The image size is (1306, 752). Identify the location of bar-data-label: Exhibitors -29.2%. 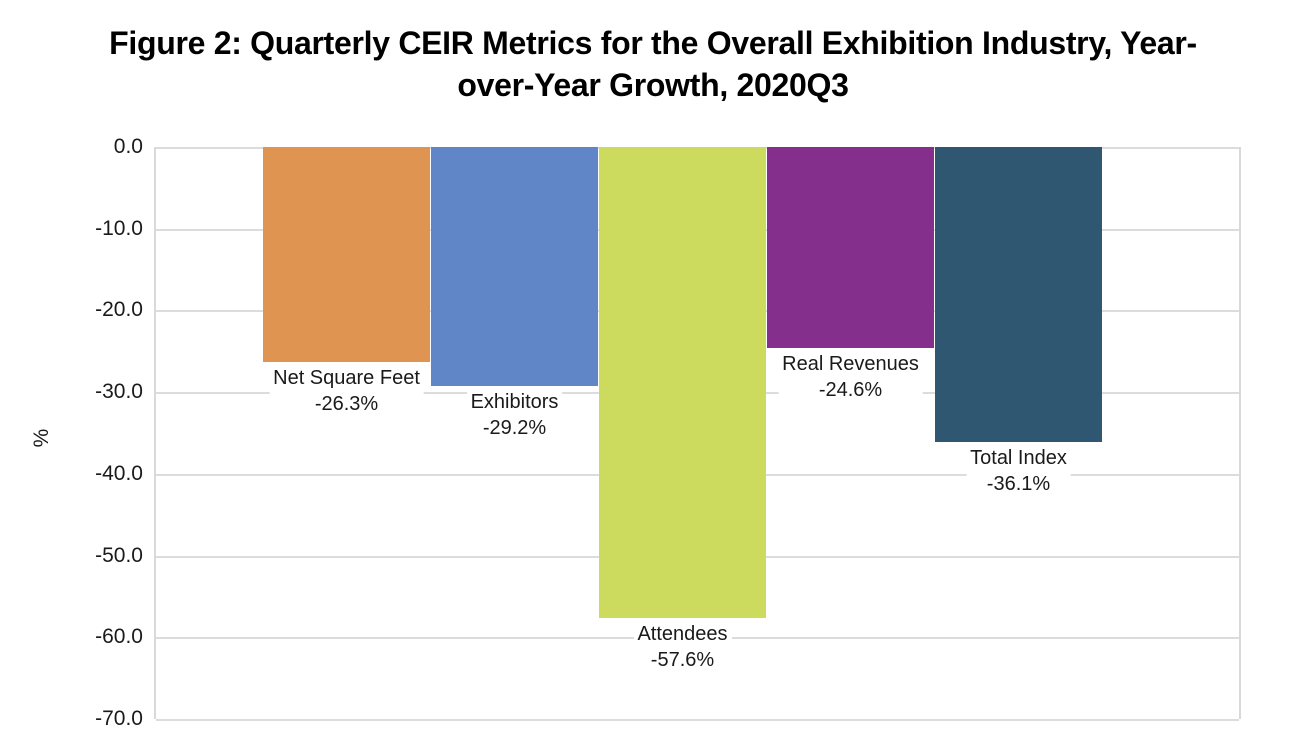
(514, 414).